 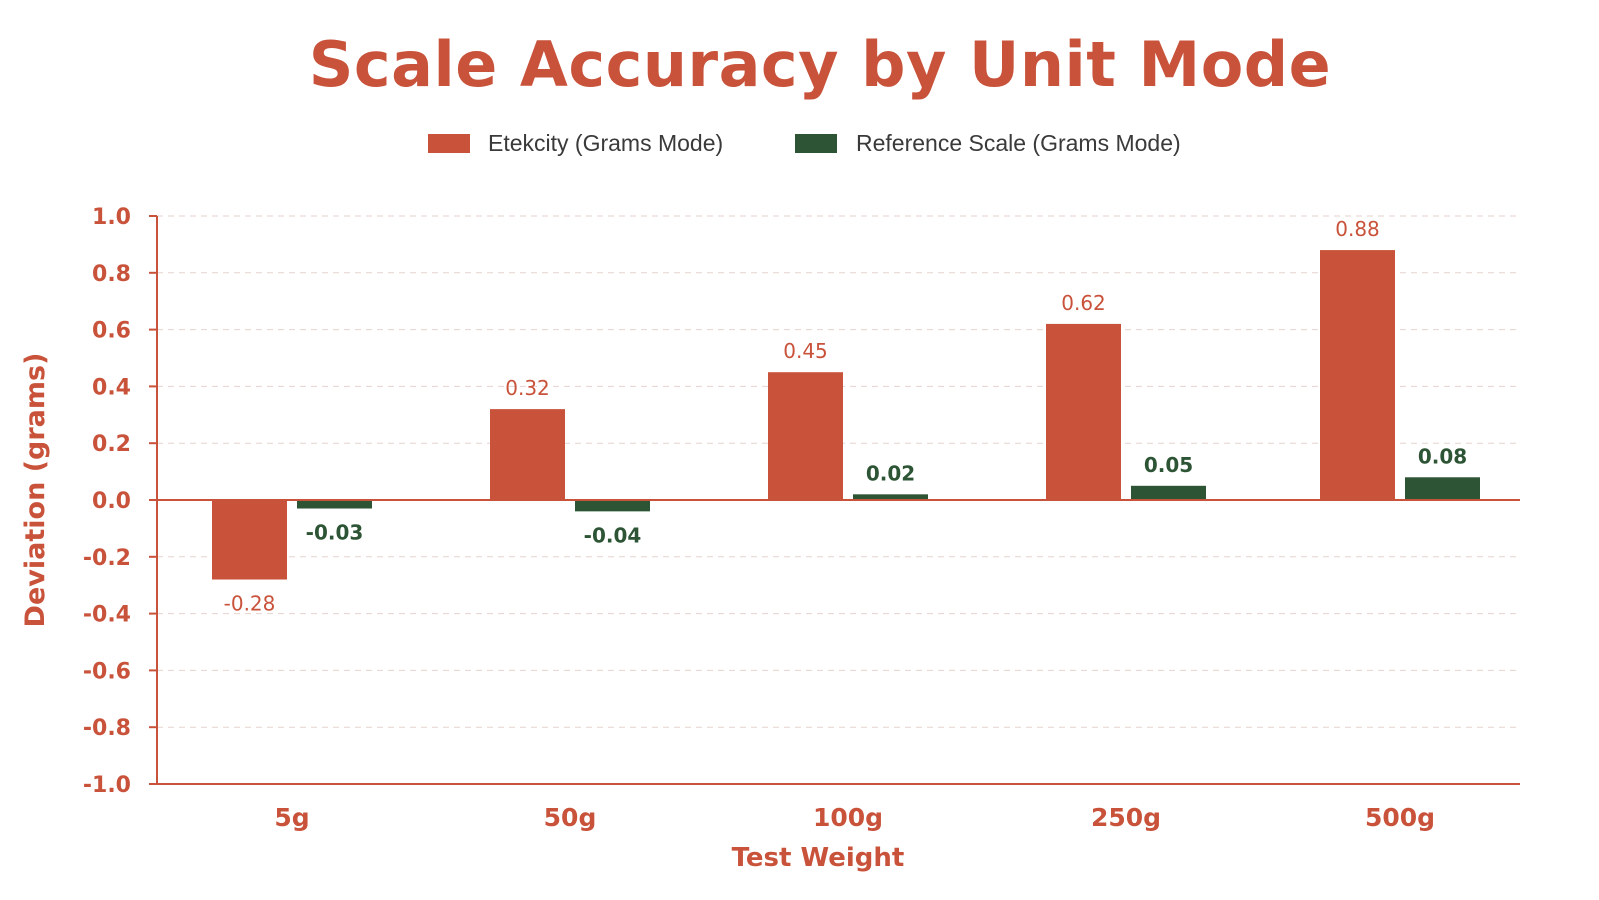 I want to click on y-tick-label: -0.6, so click(x=107, y=671).